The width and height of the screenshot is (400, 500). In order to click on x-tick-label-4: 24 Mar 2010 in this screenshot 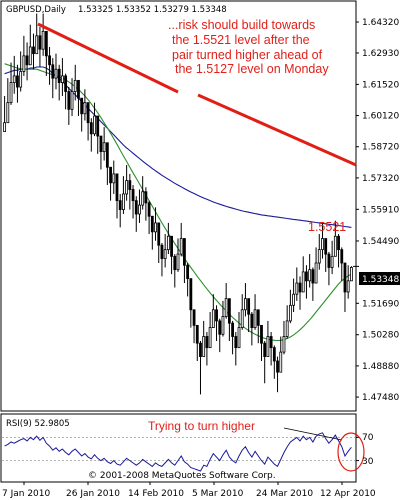, I will do `click(284, 494)`.